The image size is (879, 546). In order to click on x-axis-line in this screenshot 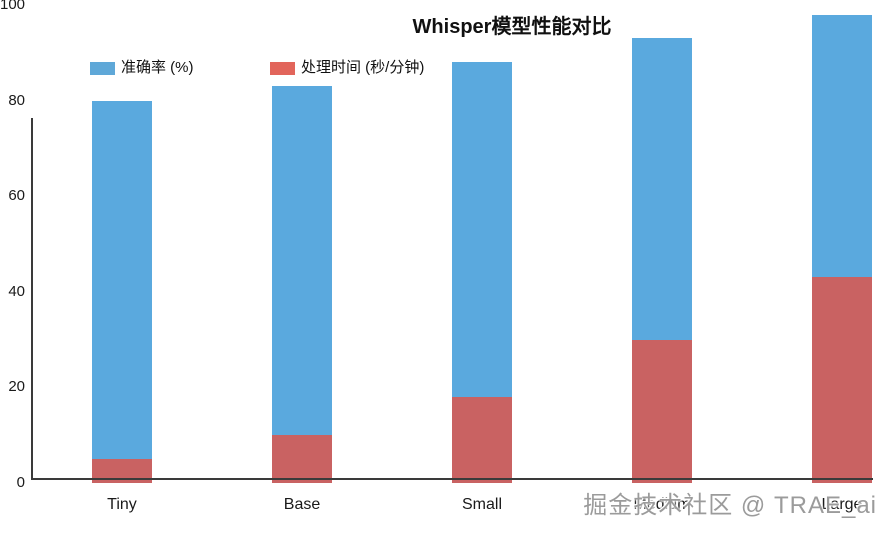, I will do `click(452, 479)`.